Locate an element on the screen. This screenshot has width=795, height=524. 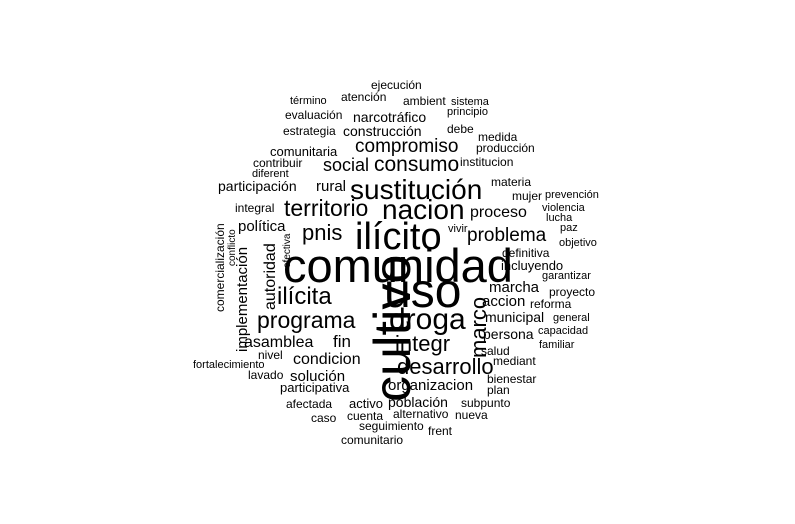
word-fortalecimiento: fortalecimiento is located at coordinates (229, 365).